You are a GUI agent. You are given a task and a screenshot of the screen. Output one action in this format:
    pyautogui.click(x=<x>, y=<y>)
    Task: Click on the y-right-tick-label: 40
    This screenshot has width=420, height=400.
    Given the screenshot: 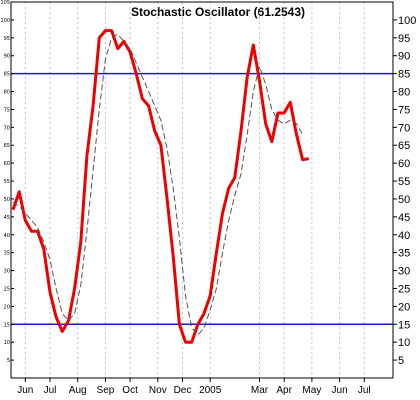 What is the action you would take?
    pyautogui.click(x=404, y=236)
    